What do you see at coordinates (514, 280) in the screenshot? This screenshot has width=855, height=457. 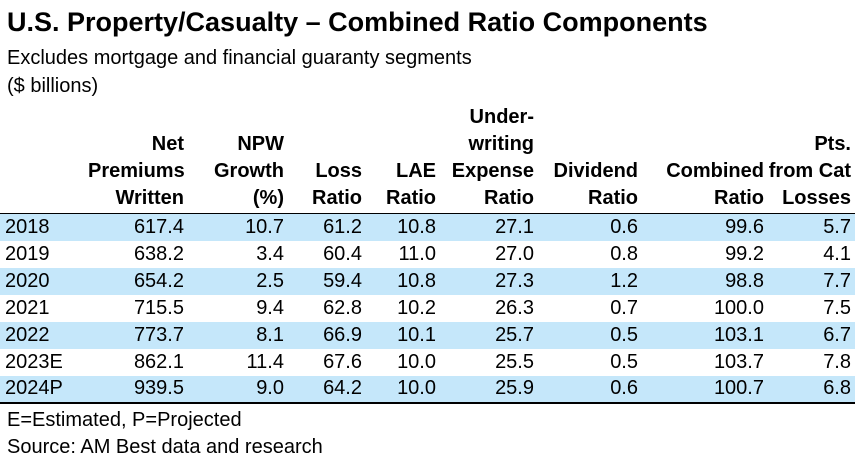 I see `value-cell: 27.3` at bounding box center [514, 280].